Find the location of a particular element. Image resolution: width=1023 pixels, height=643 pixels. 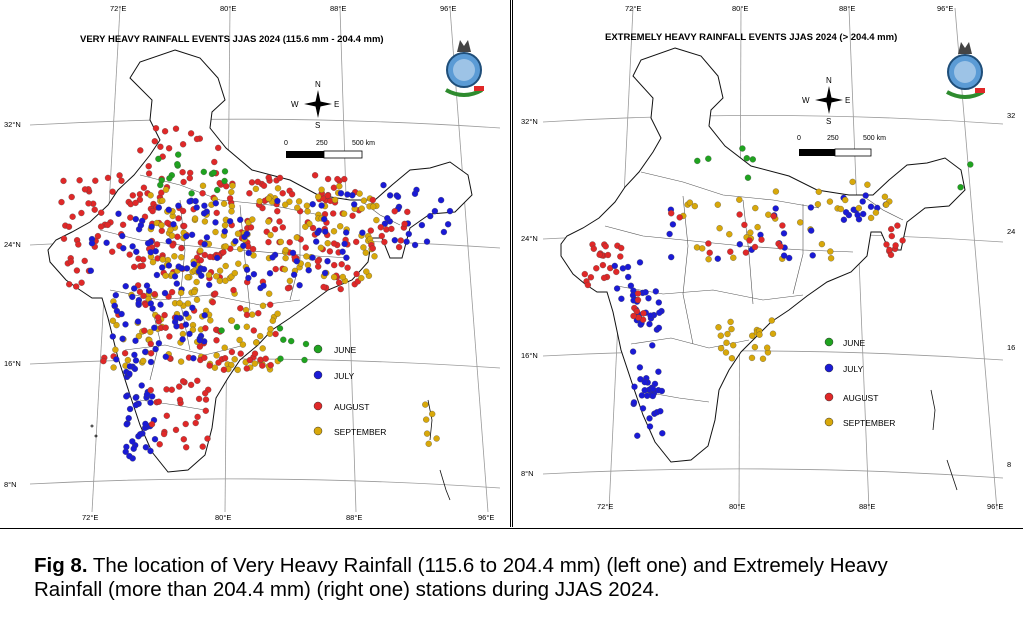

state-boundaries is located at coordinates (754, 287).